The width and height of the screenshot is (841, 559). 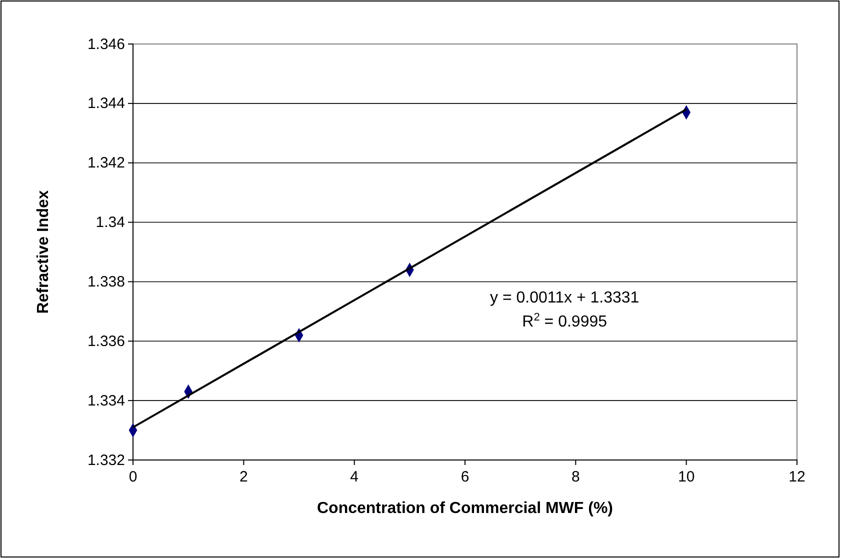 I want to click on x-tick-label: 10, so click(x=686, y=477).